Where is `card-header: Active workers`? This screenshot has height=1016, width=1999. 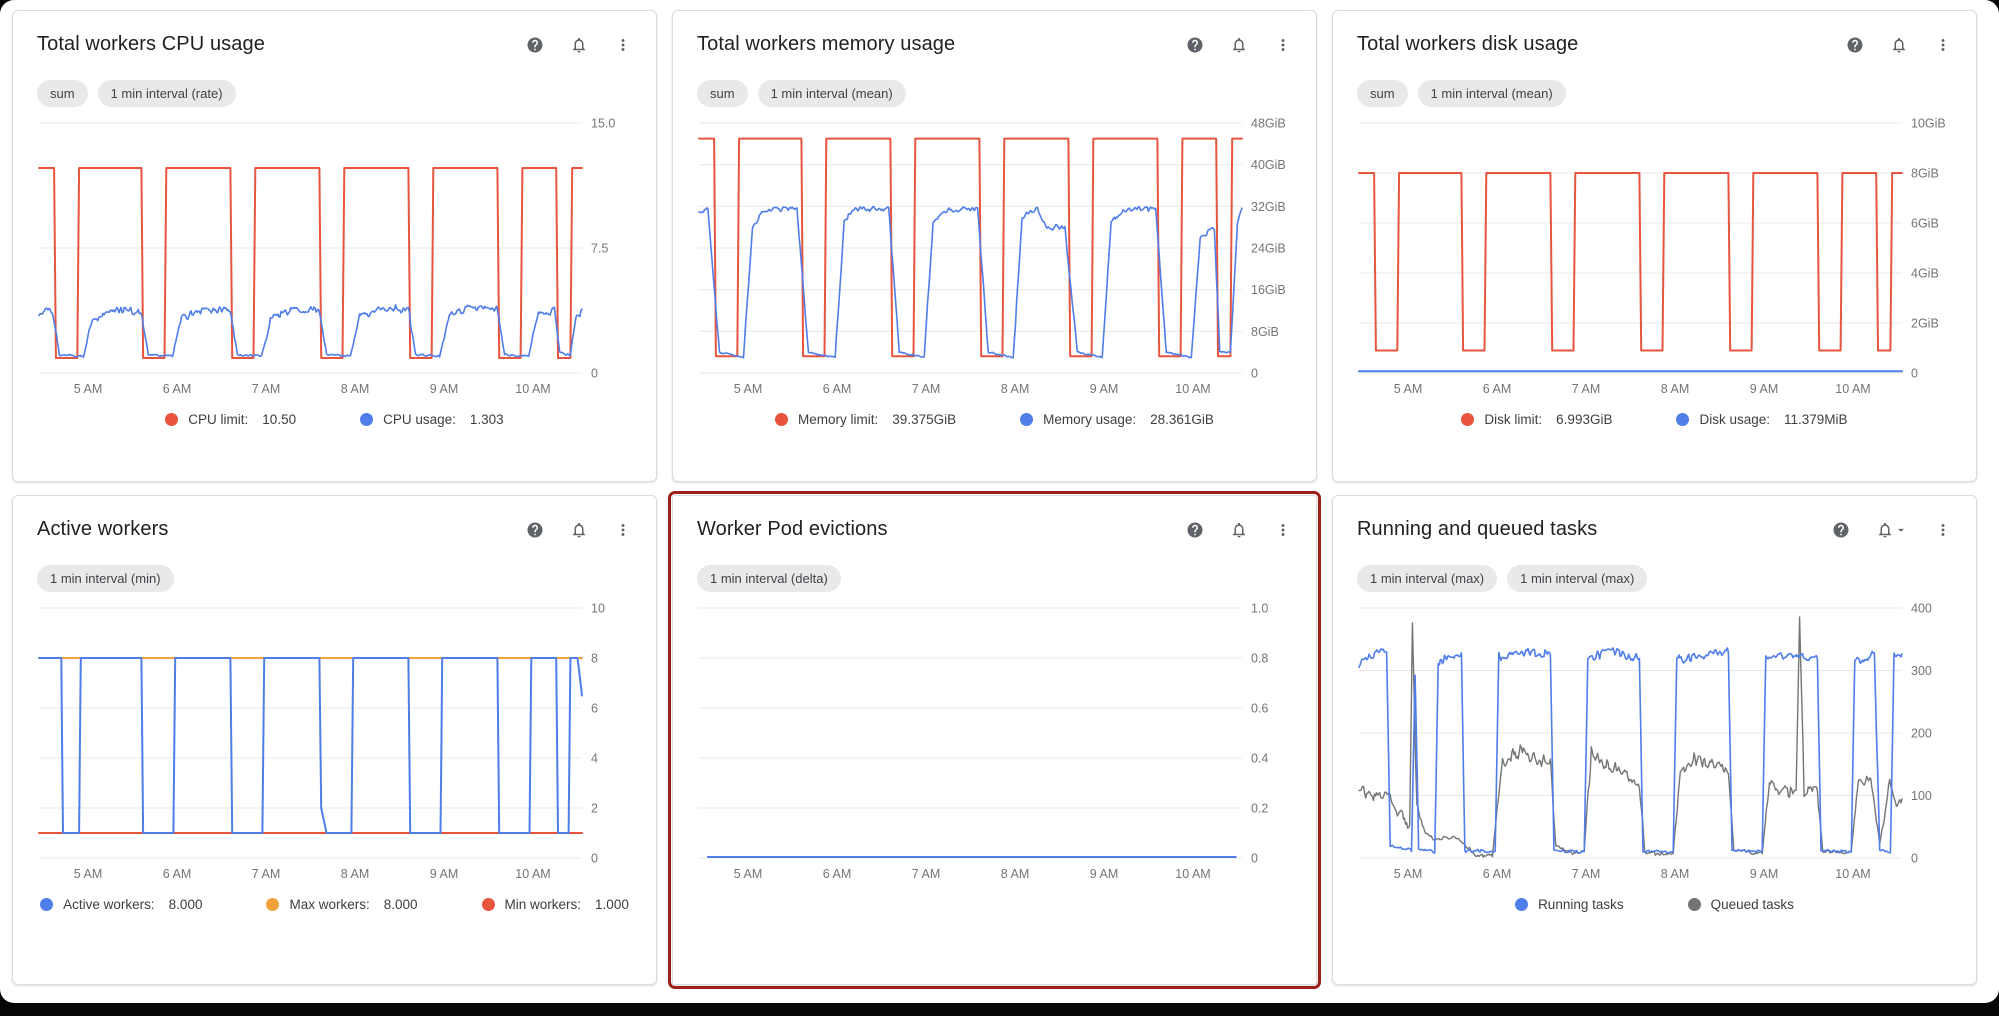
card-header: Active workers is located at coordinates (334, 529).